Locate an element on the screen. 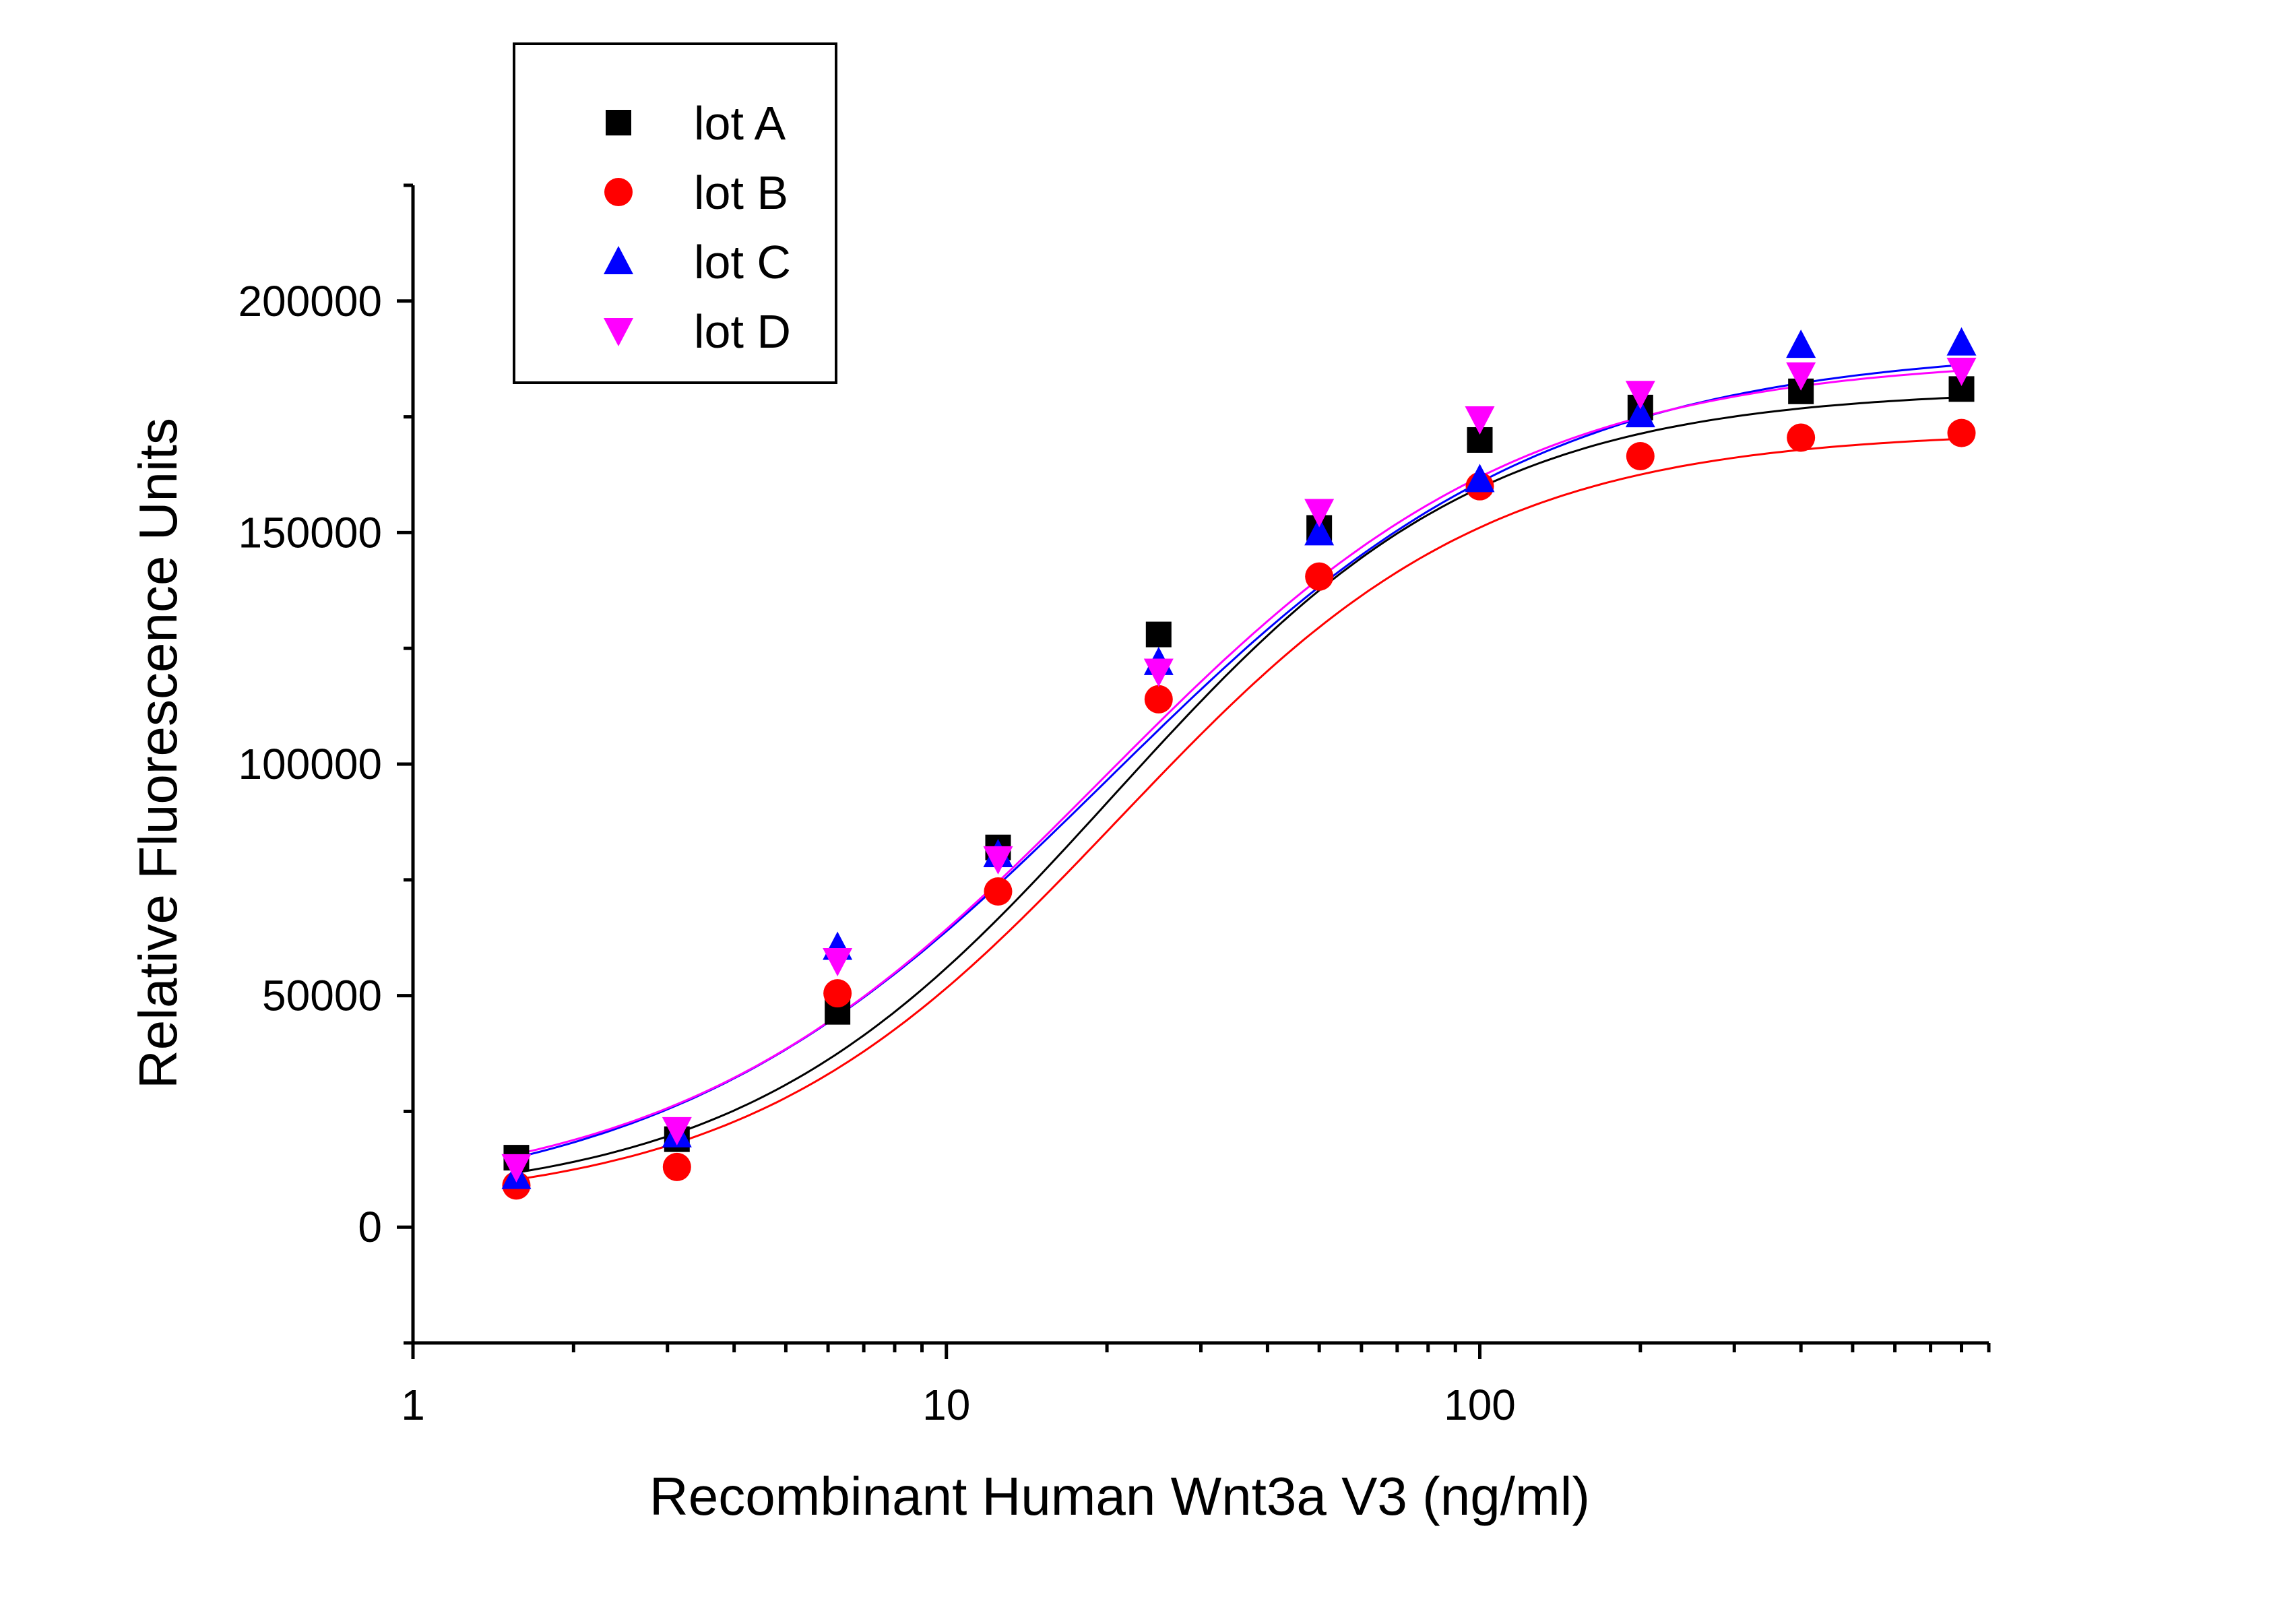 Image resolution: width=2296 pixels, height=1603 pixels. y-tick-label: 200000 is located at coordinates (310, 301).